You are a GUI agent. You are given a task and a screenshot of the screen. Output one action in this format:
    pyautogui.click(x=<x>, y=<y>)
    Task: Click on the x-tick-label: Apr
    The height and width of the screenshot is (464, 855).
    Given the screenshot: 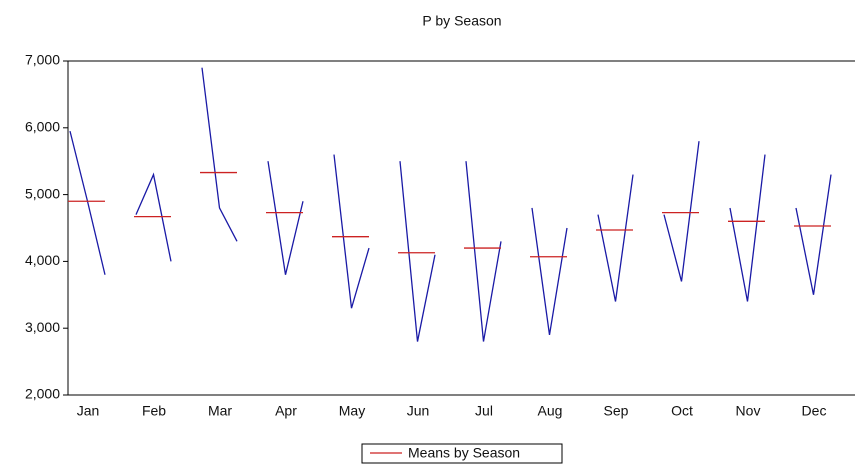 What is the action you would take?
    pyautogui.click(x=286, y=411)
    